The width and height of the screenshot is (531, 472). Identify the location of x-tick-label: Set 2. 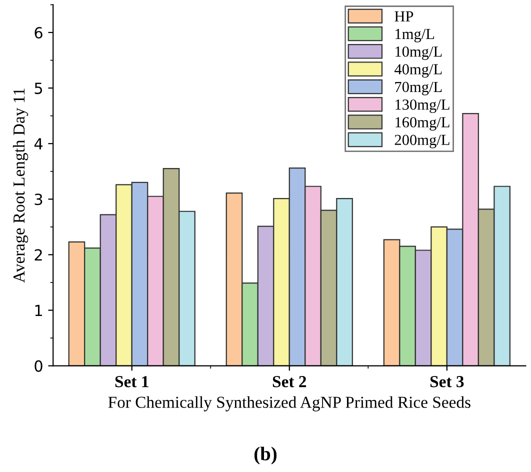
(289, 382).